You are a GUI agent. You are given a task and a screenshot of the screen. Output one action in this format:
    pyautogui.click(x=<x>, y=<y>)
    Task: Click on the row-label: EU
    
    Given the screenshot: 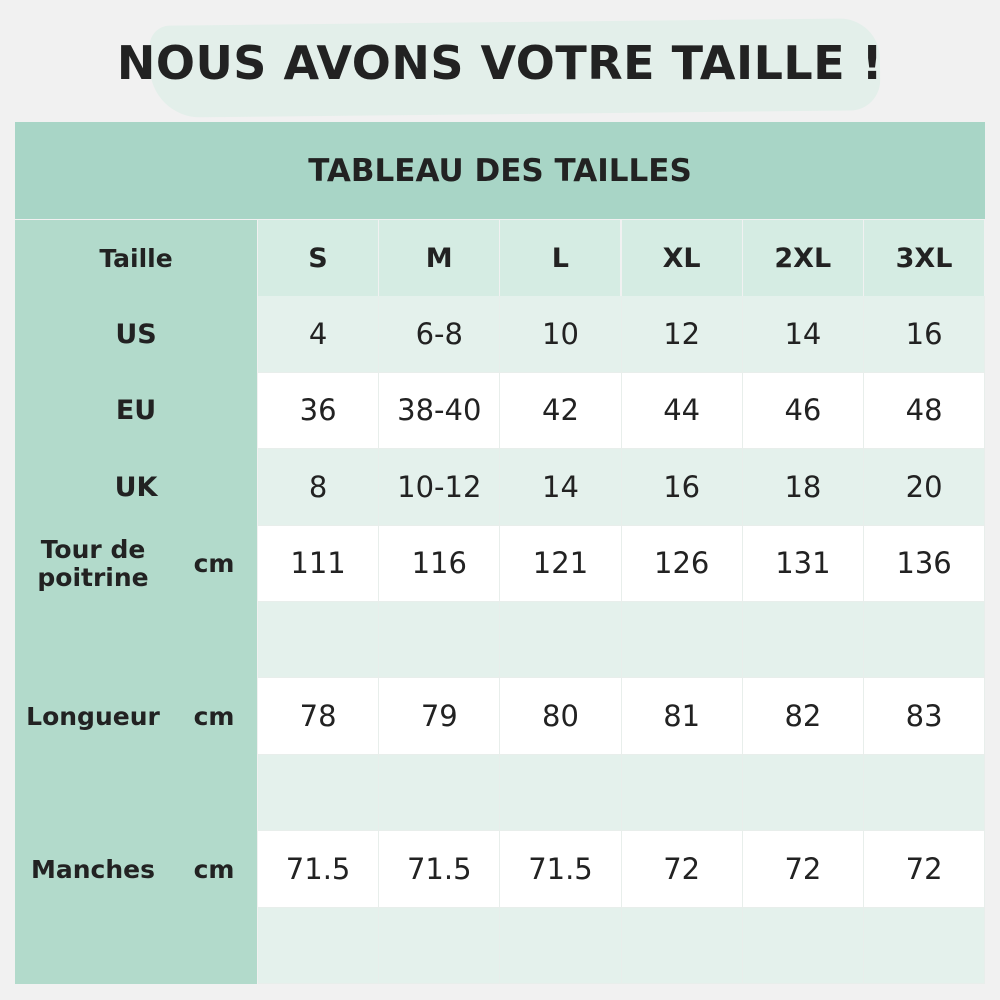 What is the action you would take?
    pyautogui.click(x=136, y=411)
    